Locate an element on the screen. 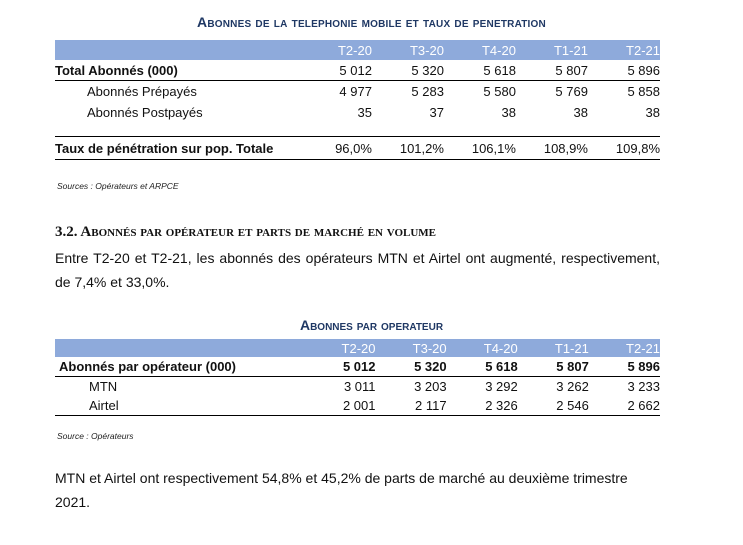 Image resolution: width=743 pixels, height=545 pixels. cell-value: 37 is located at coordinates (436, 112).